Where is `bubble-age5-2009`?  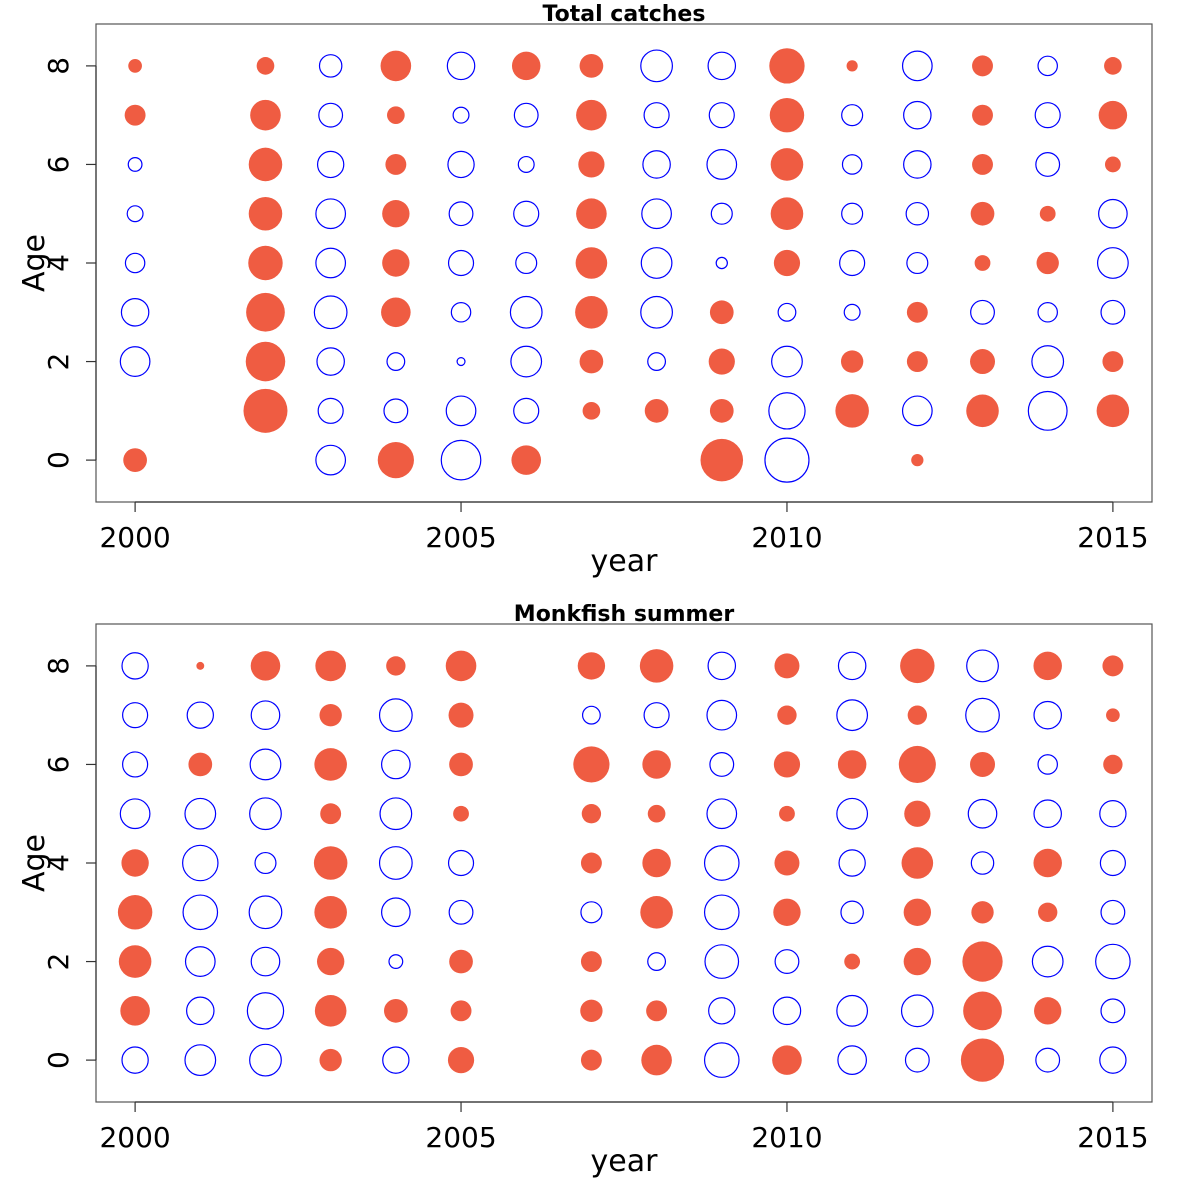 bubble-age5-2009 is located at coordinates (721, 213).